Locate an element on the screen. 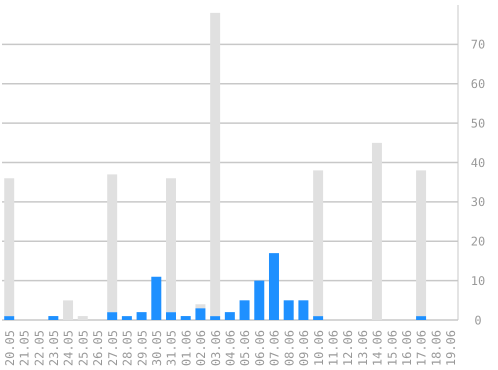 This screenshot has height=370, width=498. x-tick-label: 30.05 is located at coordinates (157, 348).